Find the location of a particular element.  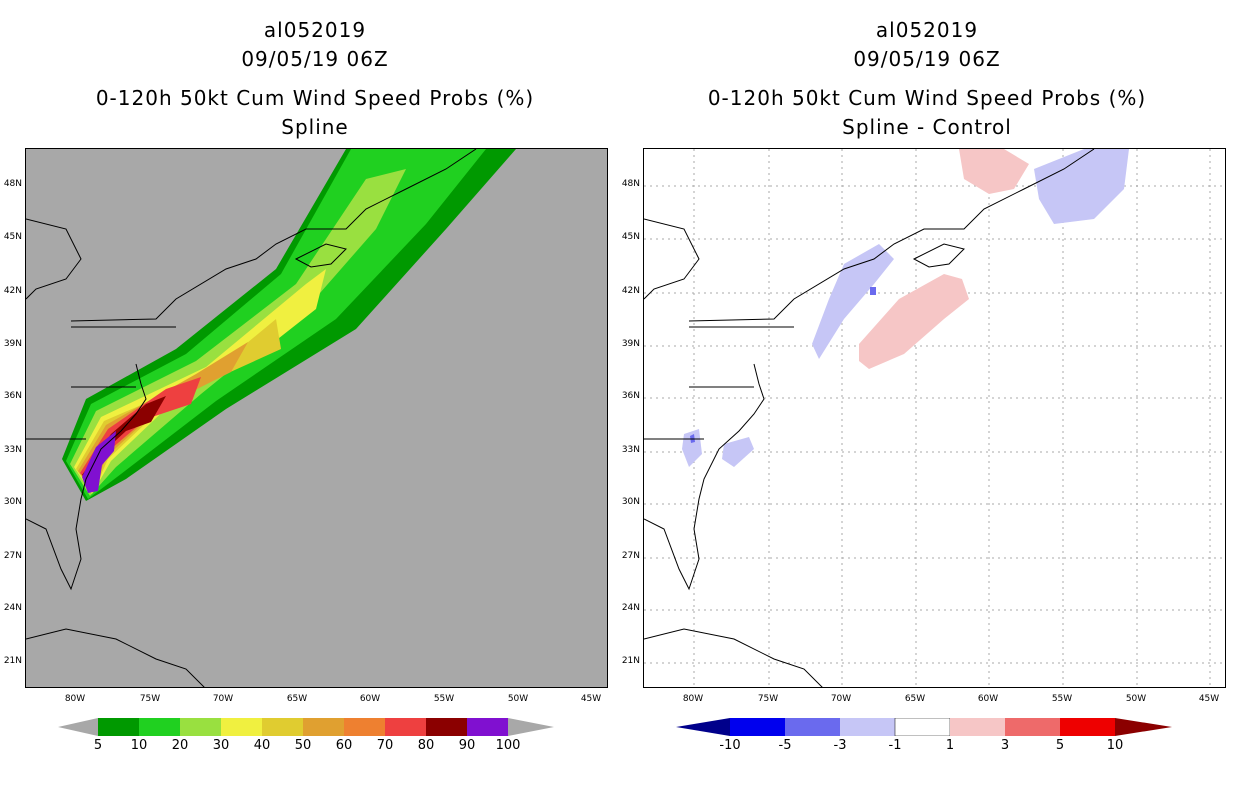

cbar-label: -10 is located at coordinates (730, 745).